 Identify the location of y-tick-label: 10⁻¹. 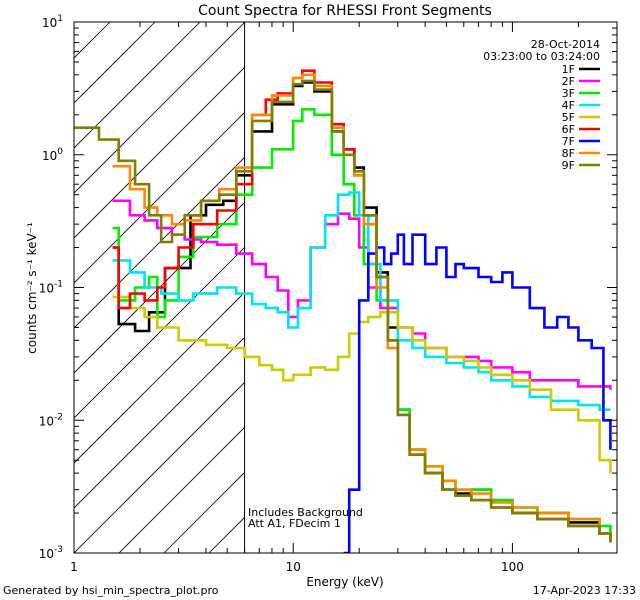
(51, 288).